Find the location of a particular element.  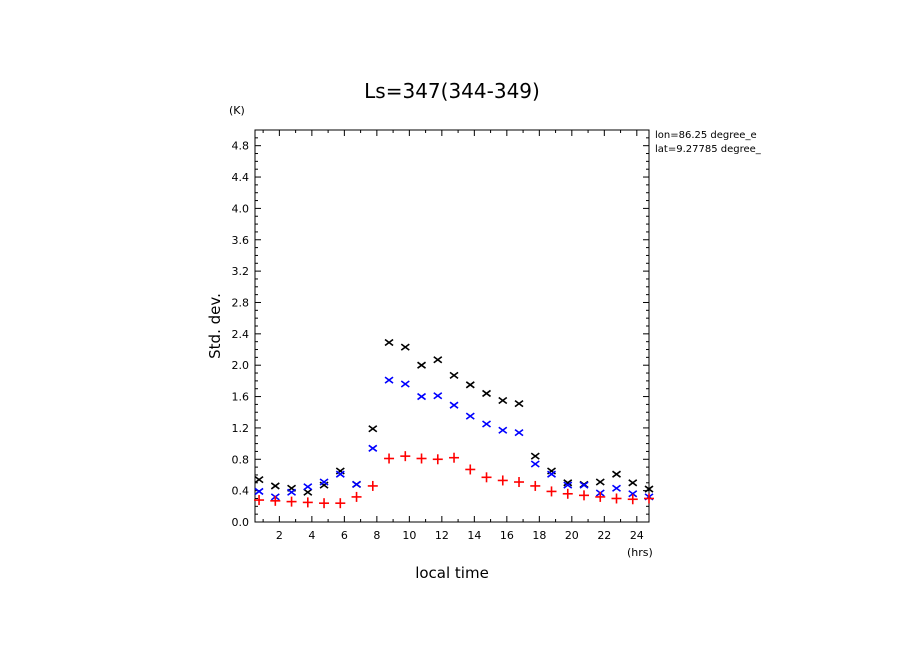

lon-annotation: lon=86.25 degree_e is located at coordinates (706, 135).